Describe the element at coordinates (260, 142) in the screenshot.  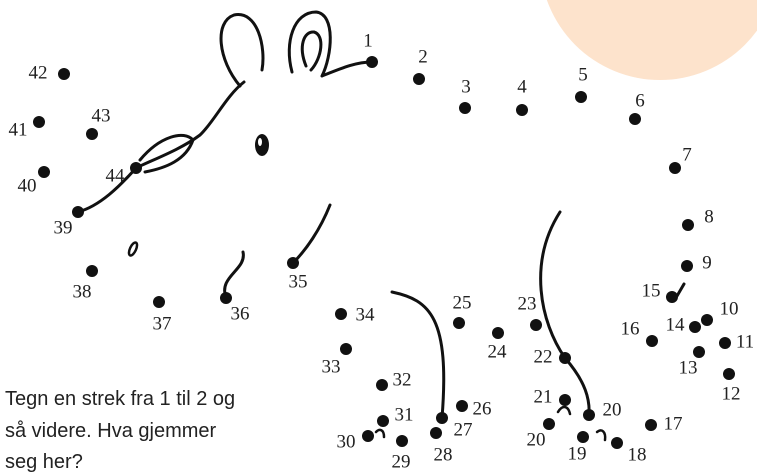
I see `eye-shine` at that location.